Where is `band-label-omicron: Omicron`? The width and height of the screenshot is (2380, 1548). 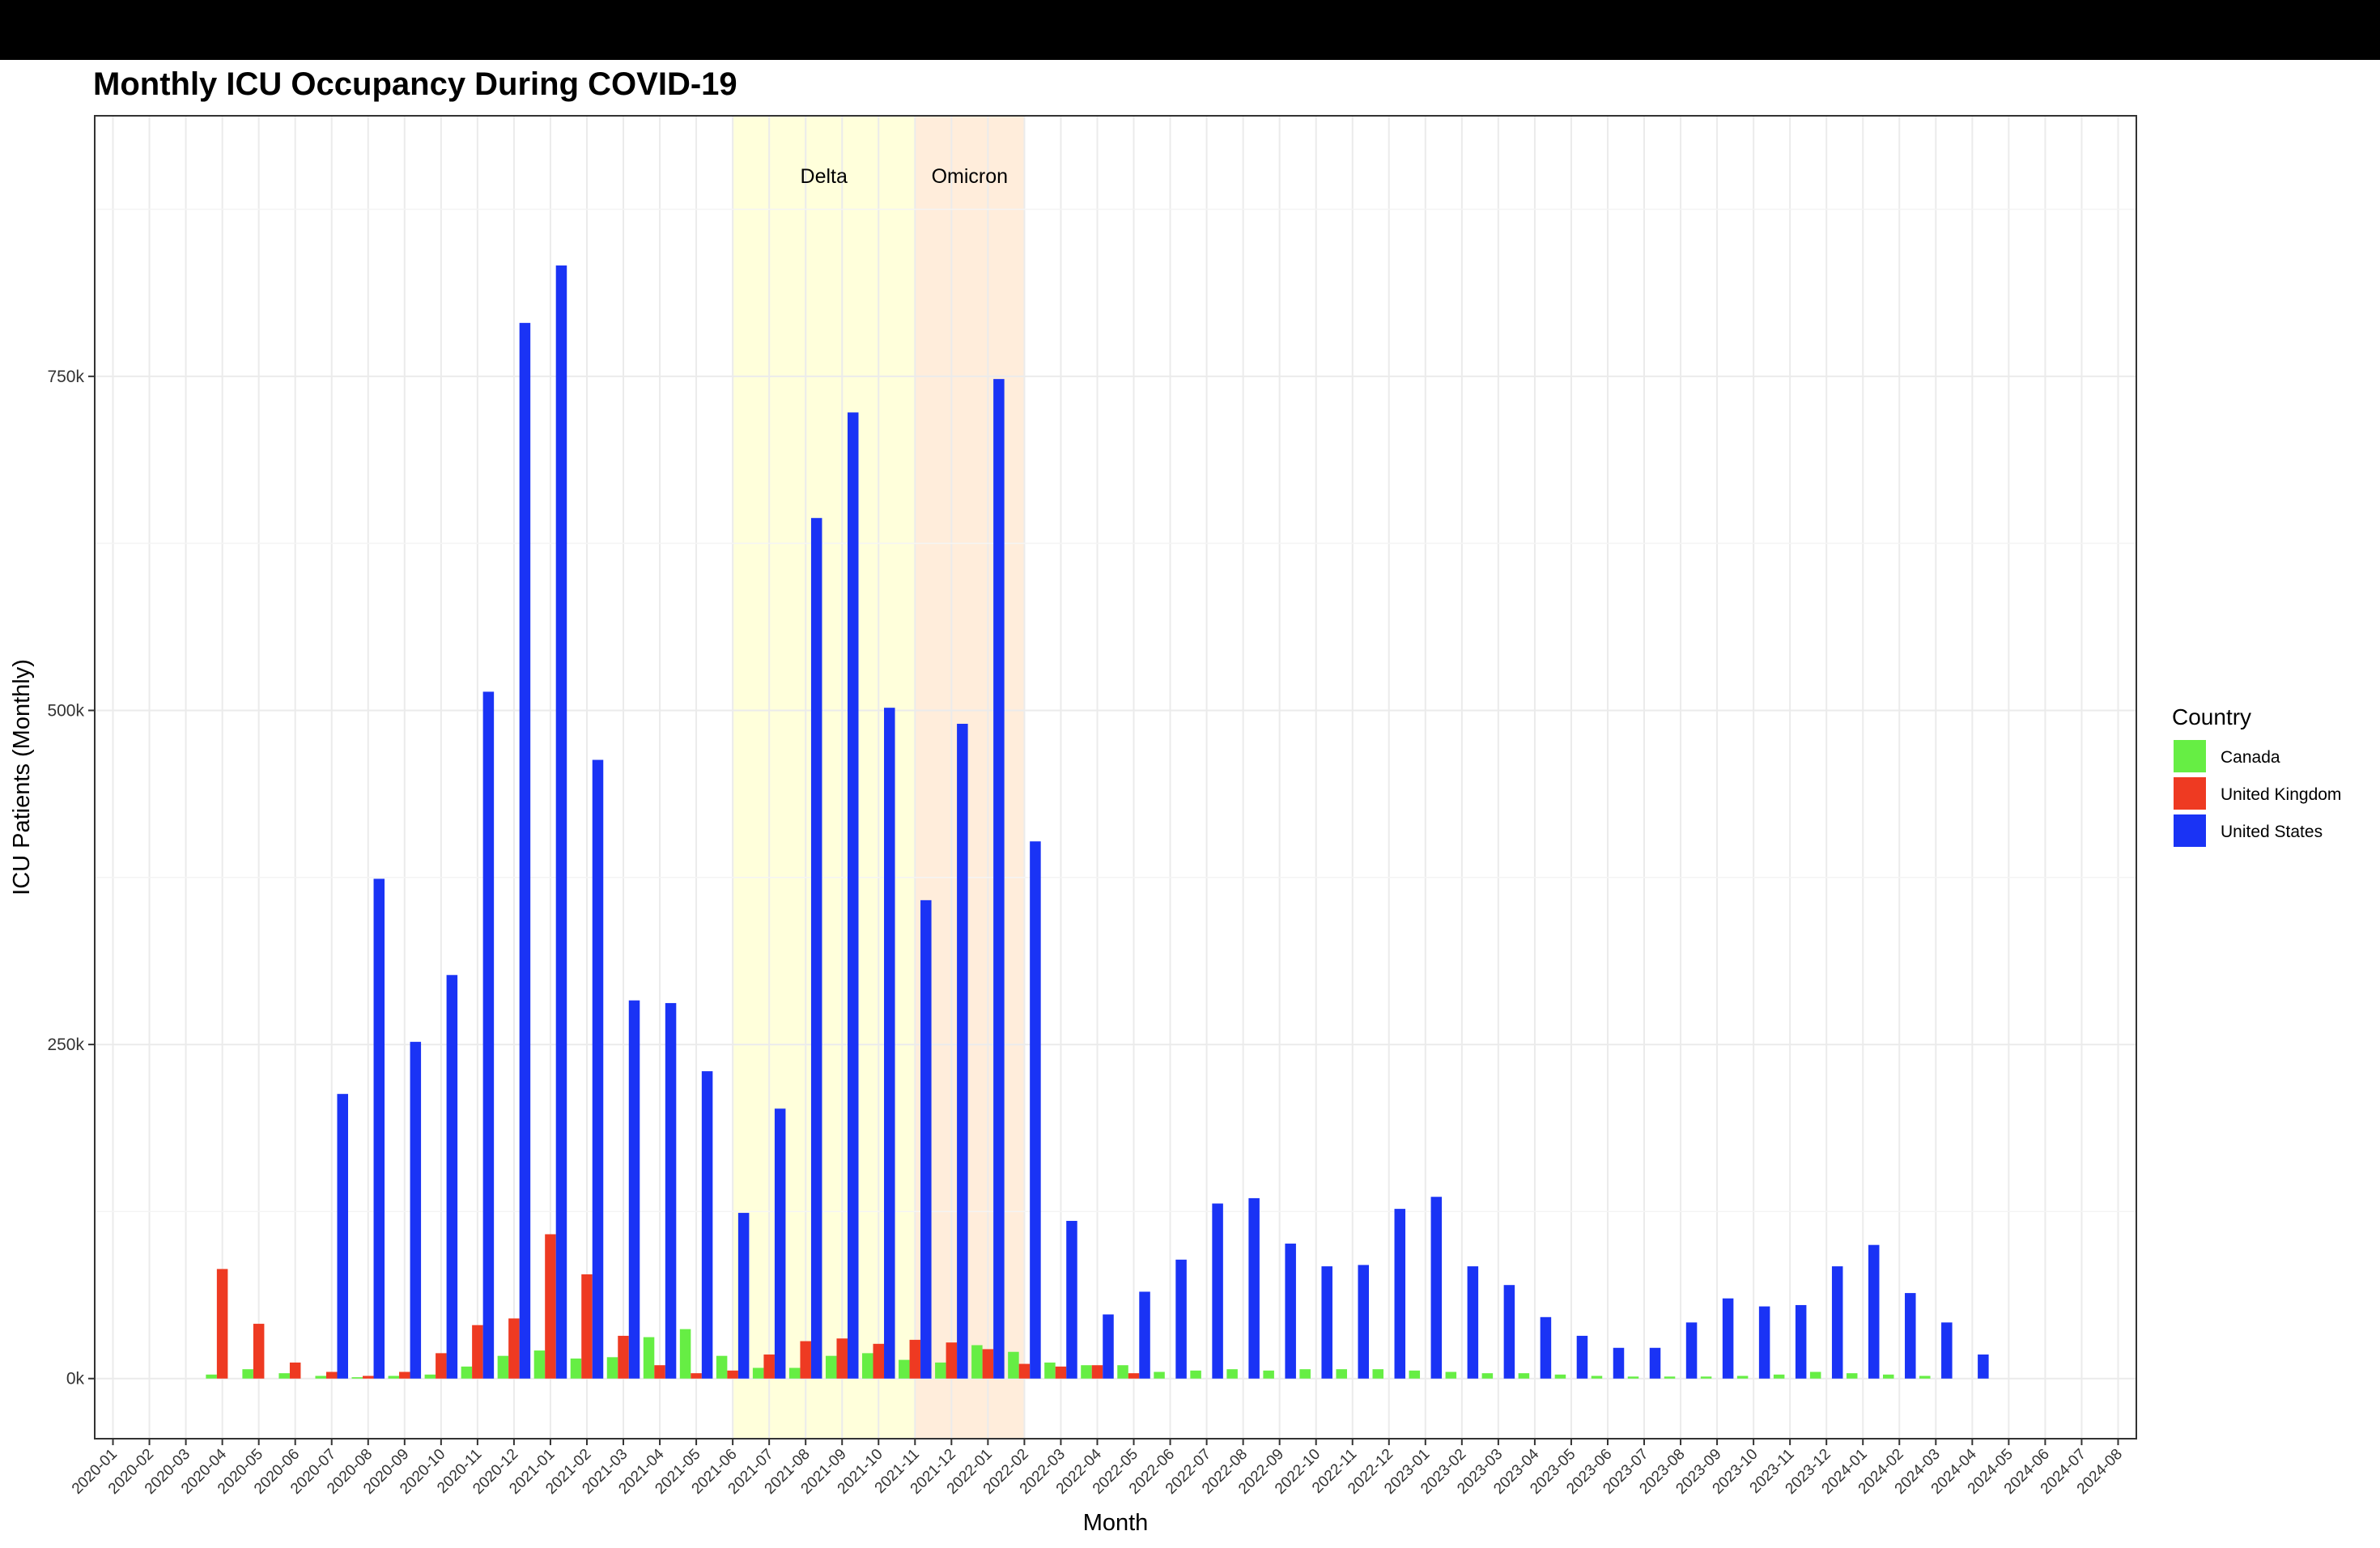 band-label-omicron: Omicron is located at coordinates (970, 176).